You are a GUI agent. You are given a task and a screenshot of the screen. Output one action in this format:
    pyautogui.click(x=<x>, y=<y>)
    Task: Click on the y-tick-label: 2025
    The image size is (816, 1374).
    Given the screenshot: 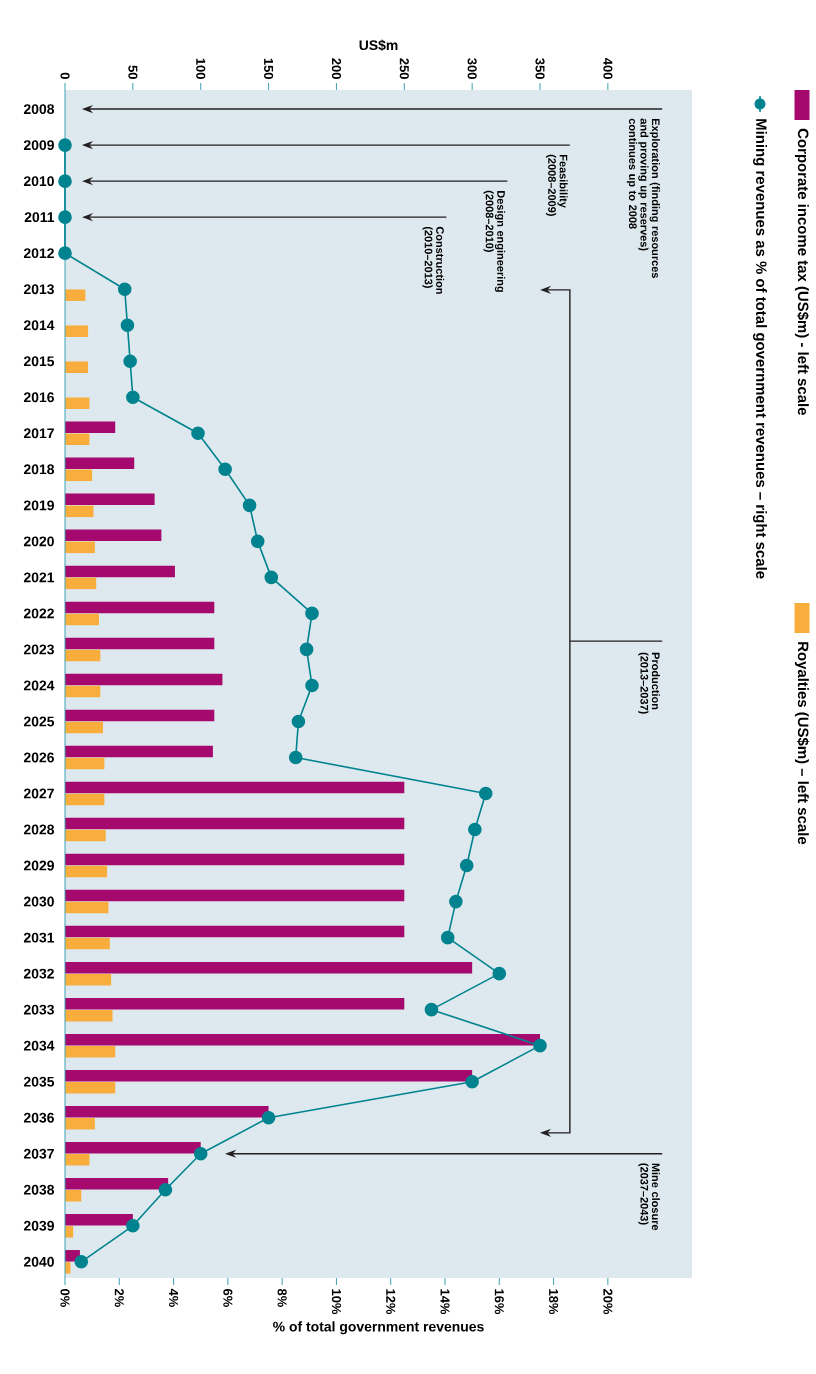 What is the action you would take?
    pyautogui.click(x=39, y=721)
    